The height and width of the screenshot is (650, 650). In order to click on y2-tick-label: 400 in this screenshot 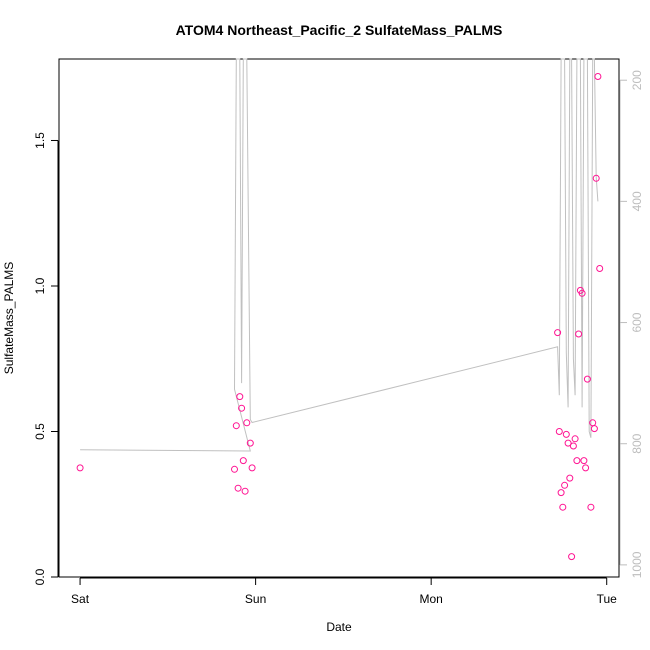, I will do `click(637, 201)`.